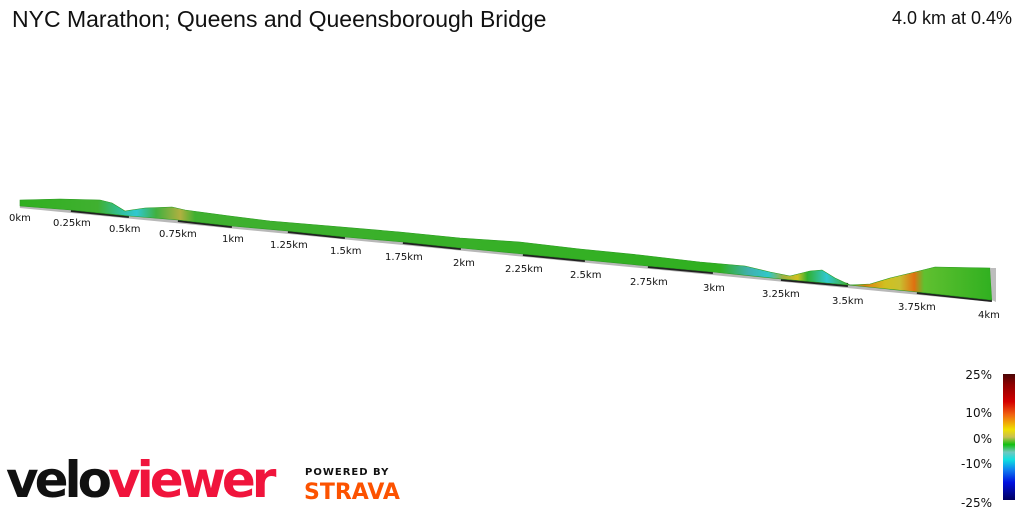 The height and width of the screenshot is (512, 1024). Describe the element at coordinates (20, 218) in the screenshot. I see `svg-text: 0km` at that location.